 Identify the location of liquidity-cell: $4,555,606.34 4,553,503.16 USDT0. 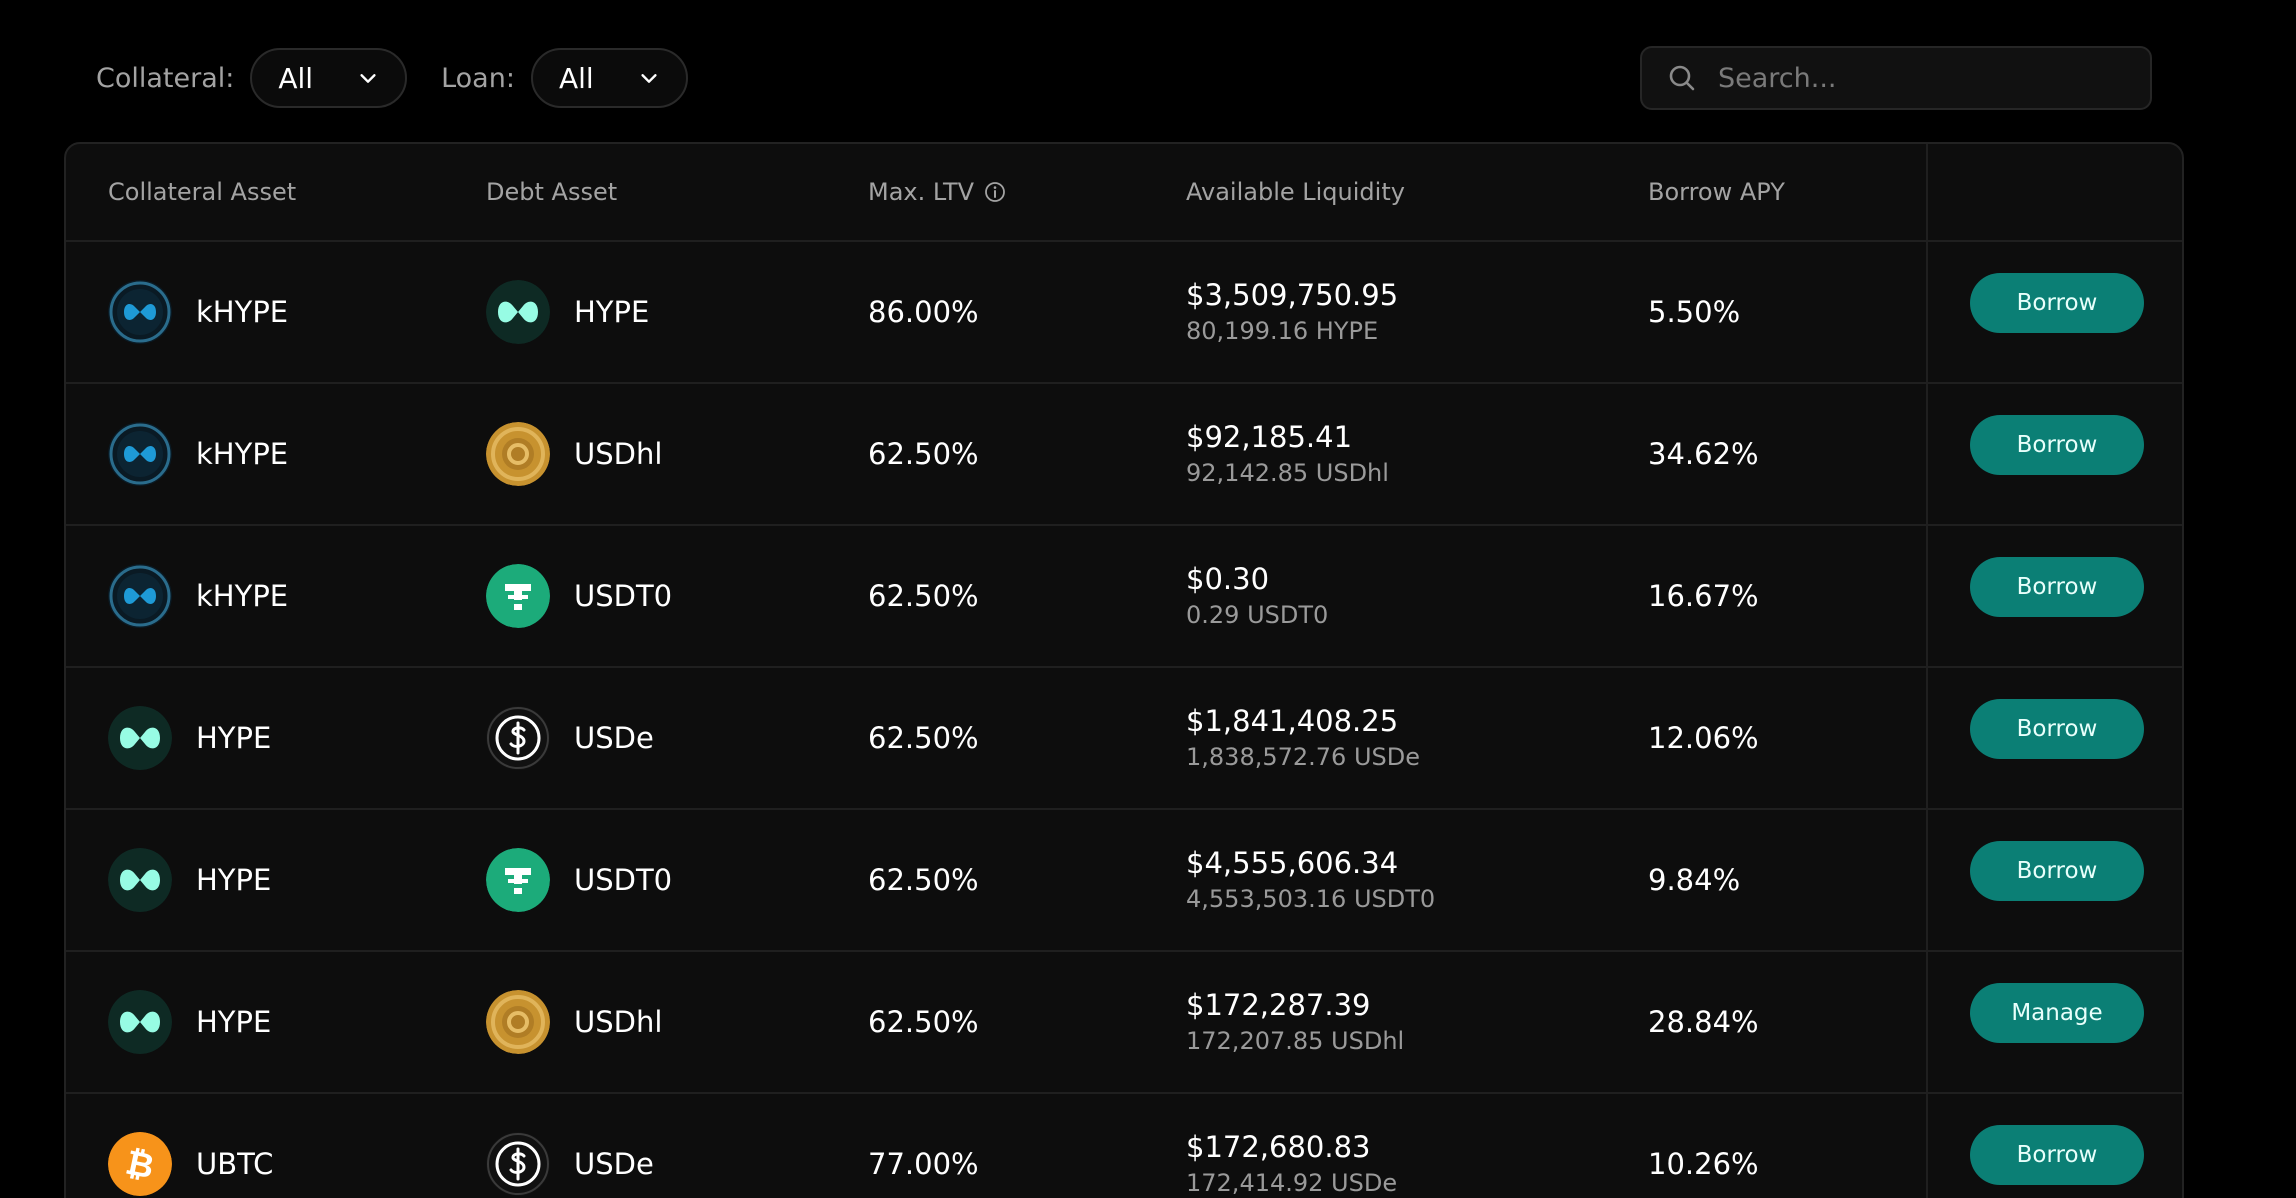
(1310, 880).